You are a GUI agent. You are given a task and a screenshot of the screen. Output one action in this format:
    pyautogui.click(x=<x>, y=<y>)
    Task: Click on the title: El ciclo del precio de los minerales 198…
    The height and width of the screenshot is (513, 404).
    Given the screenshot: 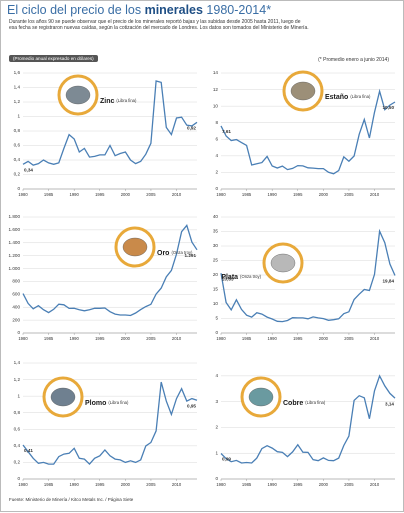 What is the action you would take?
    pyautogui.click(x=139, y=10)
    